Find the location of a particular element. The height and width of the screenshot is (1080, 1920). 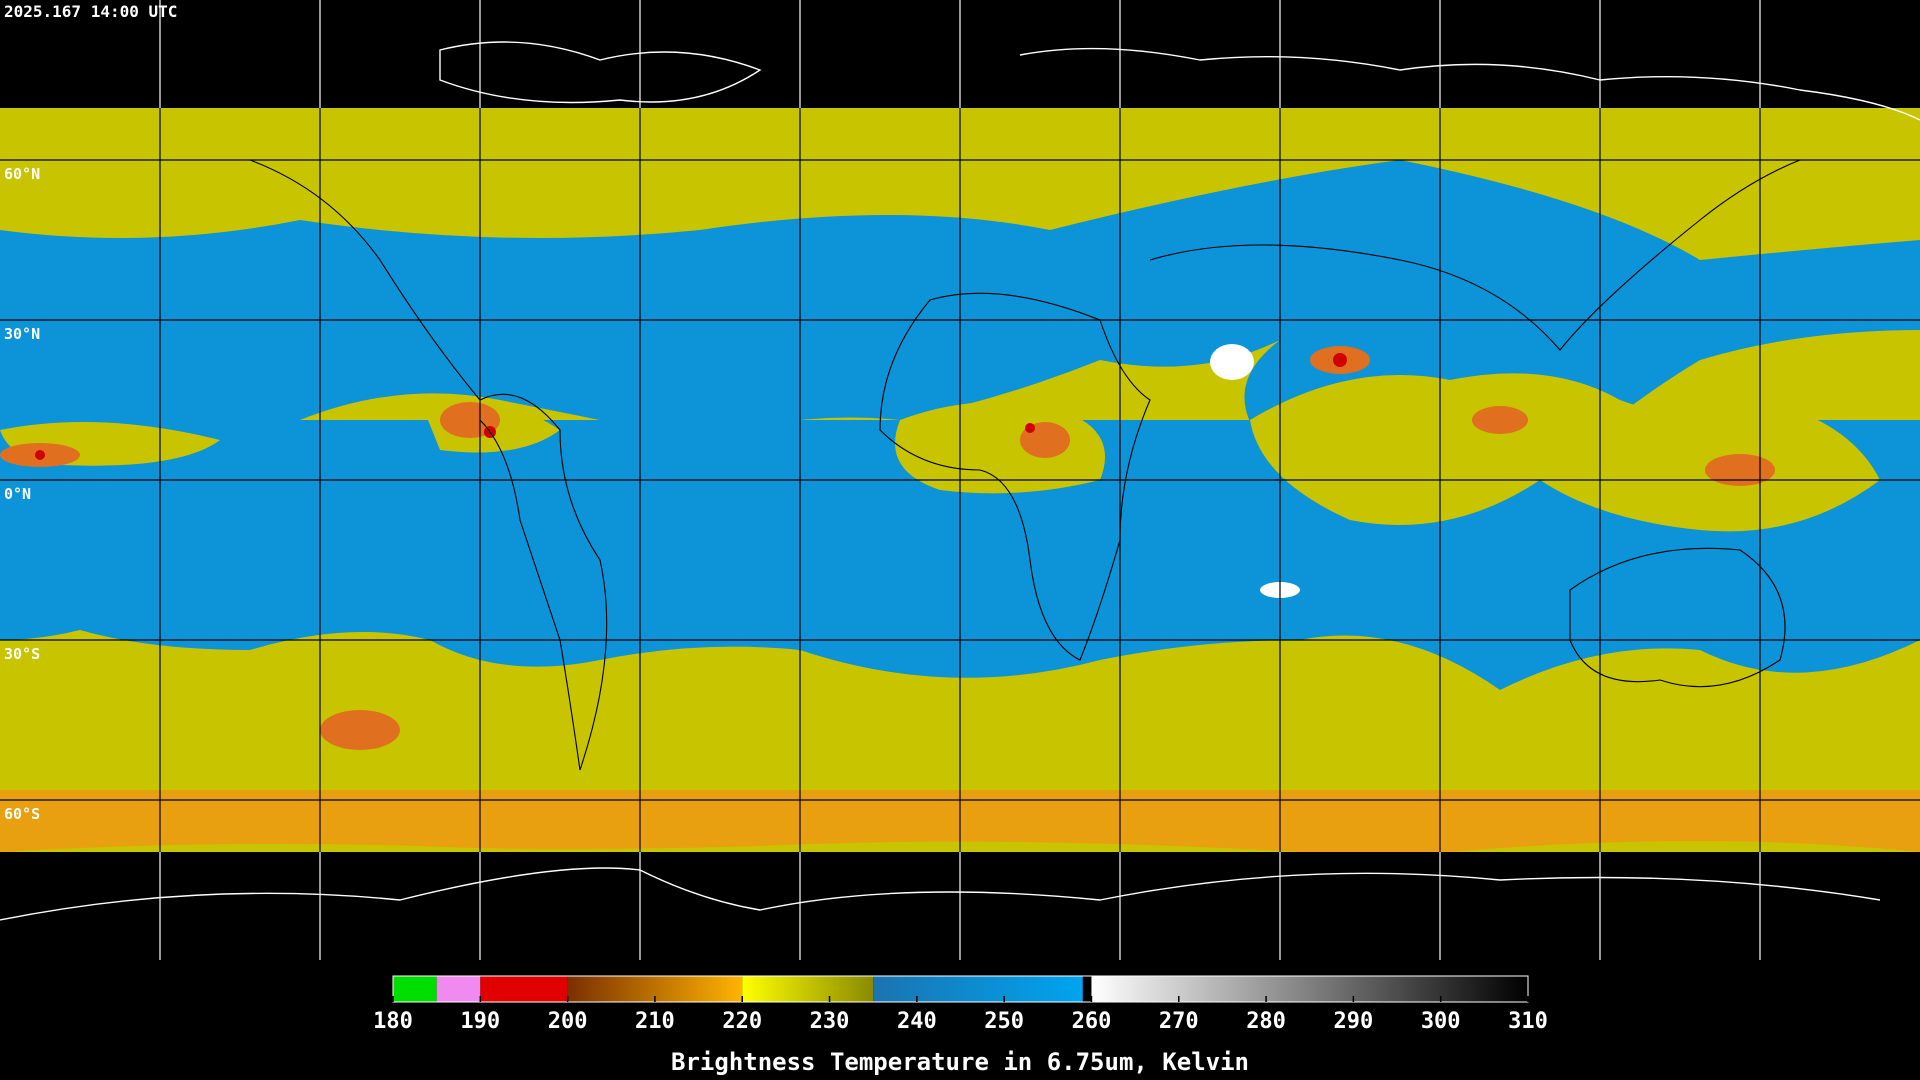

colorbar-tick-label: 250 is located at coordinates (1004, 1021).